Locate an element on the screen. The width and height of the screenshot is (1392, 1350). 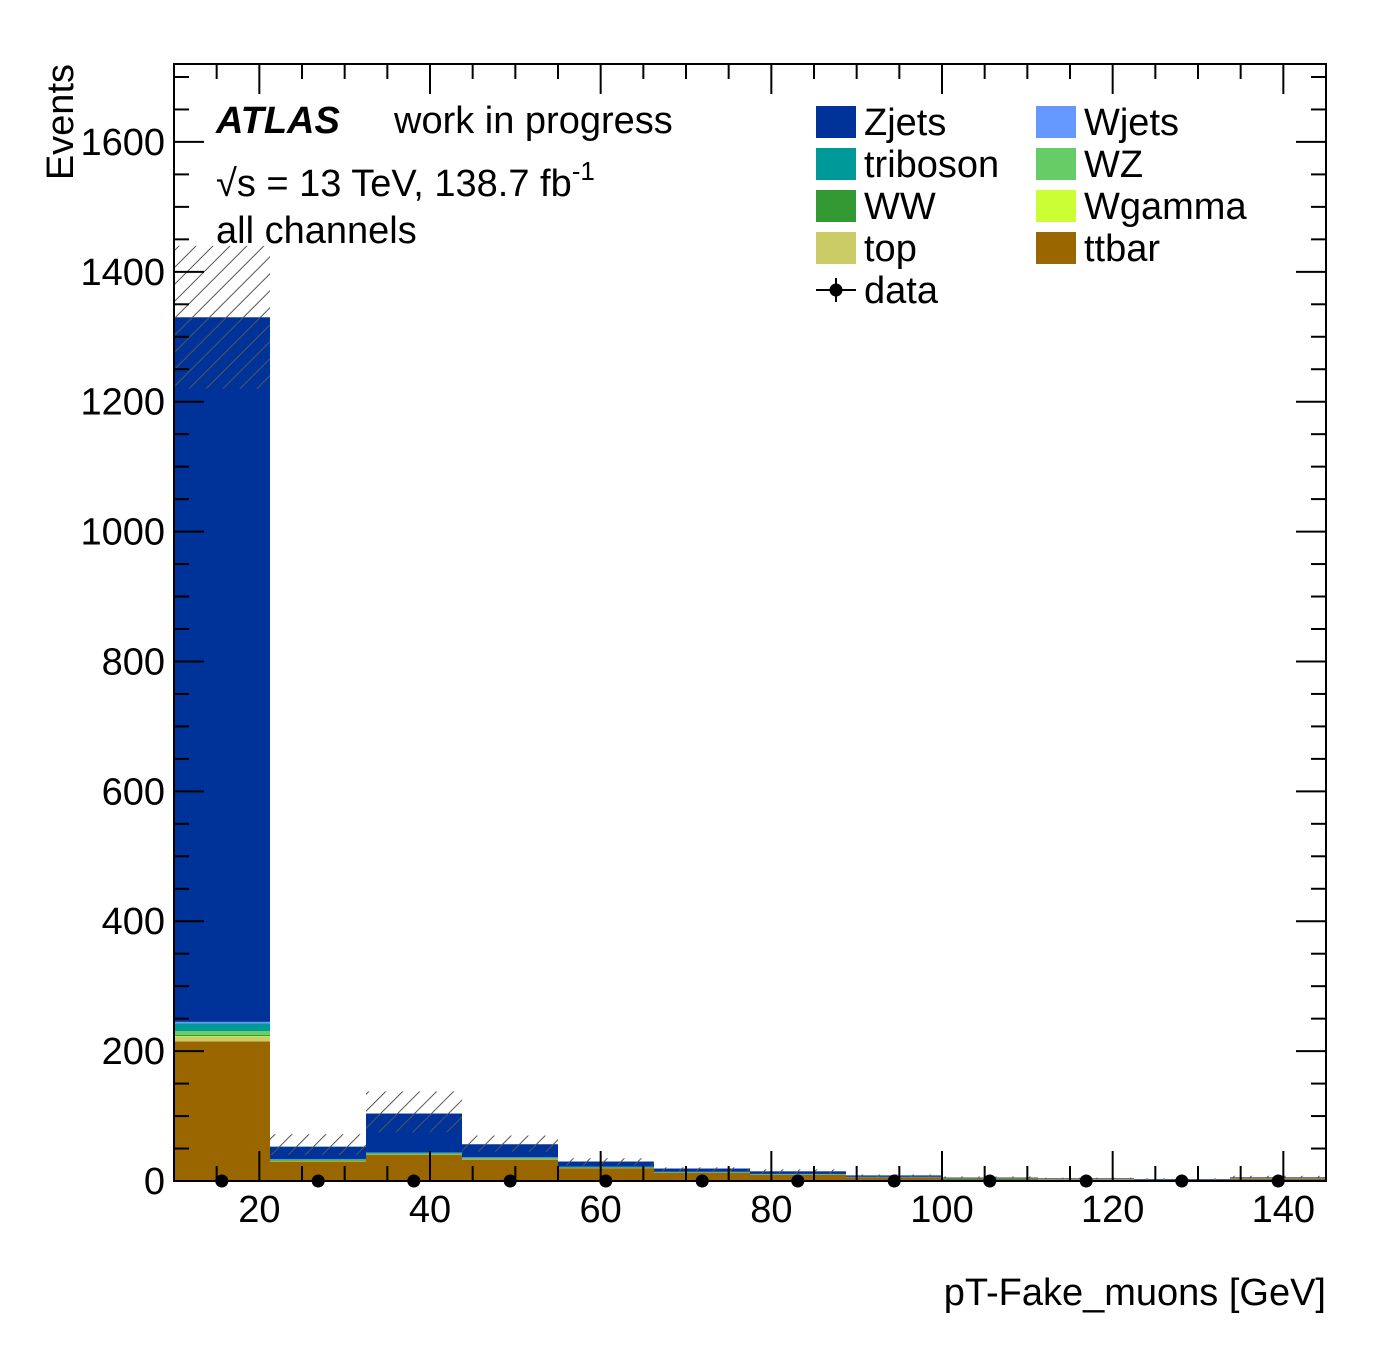
legend-item-ttbar: ttbar is located at coordinates (1098, 249).